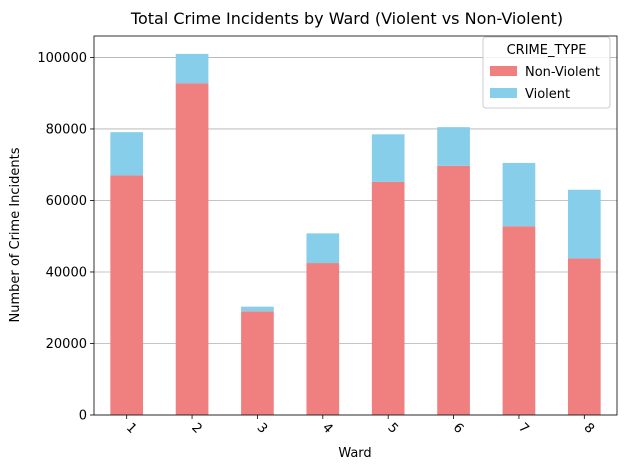 The image size is (630, 470). I want to click on y-axis-label: Number of Crime Incidents, so click(15, 234).